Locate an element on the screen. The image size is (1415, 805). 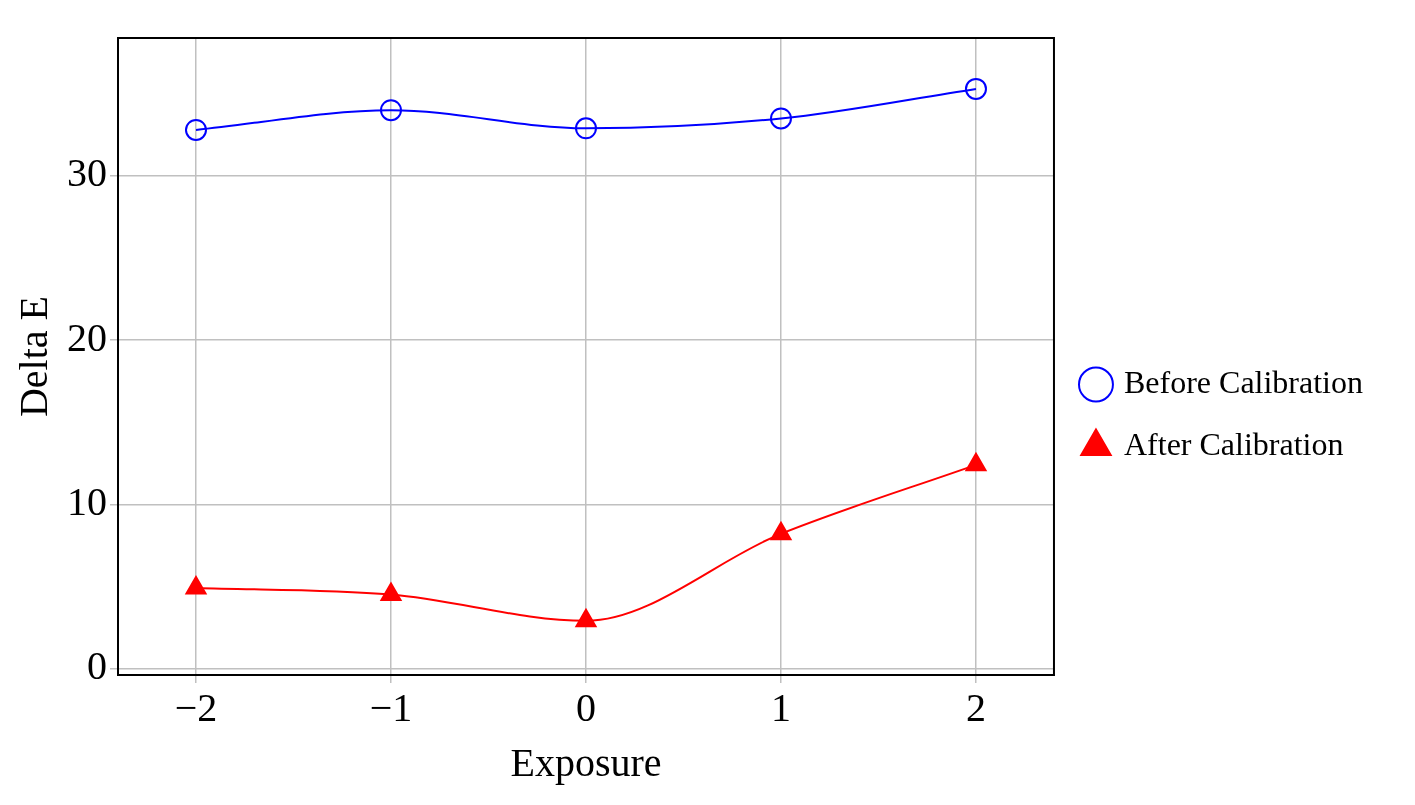
x-tick-label: −2 is located at coordinates (196, 707).